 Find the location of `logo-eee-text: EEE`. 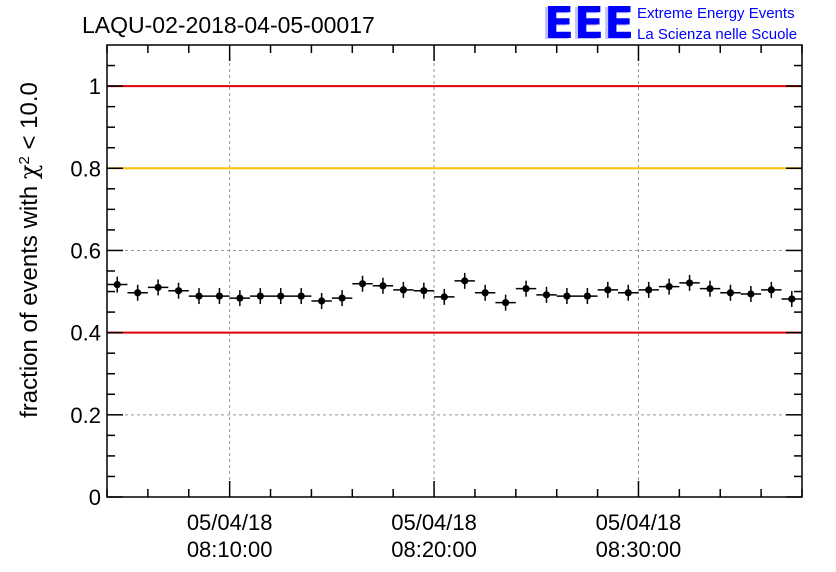

logo-eee-text: EEE is located at coordinates (589, 24).